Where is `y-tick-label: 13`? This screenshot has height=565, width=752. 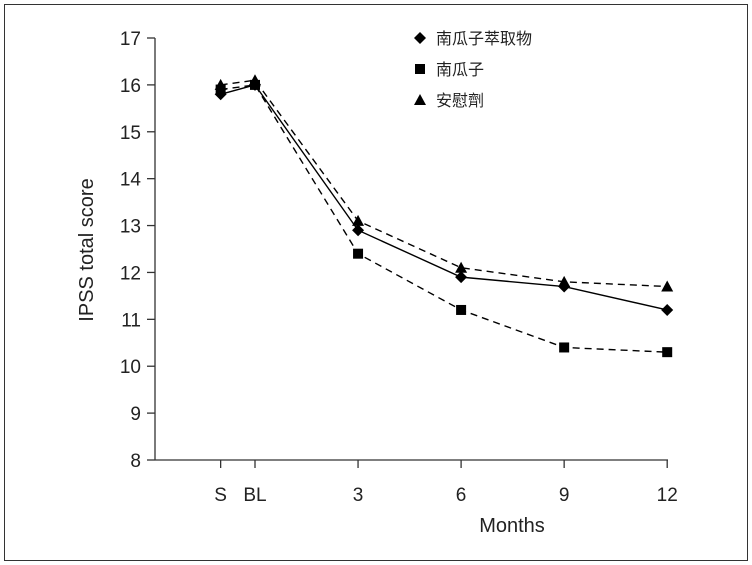
y-tick-label: 13 is located at coordinates (130, 227).